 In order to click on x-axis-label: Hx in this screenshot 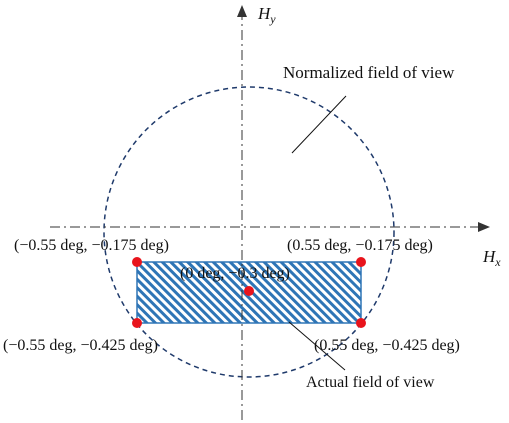, I will do `click(491, 258)`.